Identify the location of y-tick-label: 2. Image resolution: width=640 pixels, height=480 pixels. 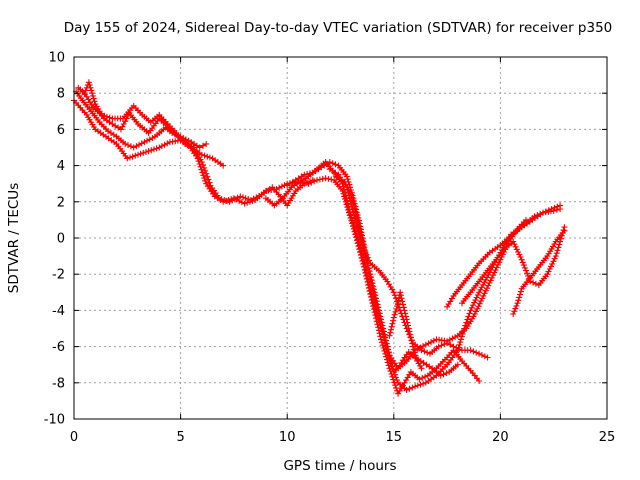
(61, 202).